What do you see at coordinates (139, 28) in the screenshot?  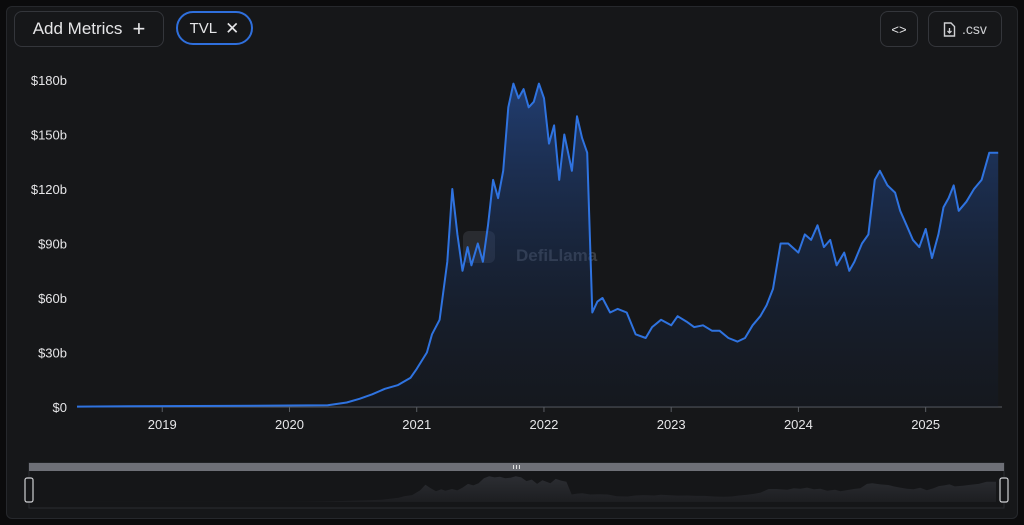 I see `plus-icon: +` at bounding box center [139, 28].